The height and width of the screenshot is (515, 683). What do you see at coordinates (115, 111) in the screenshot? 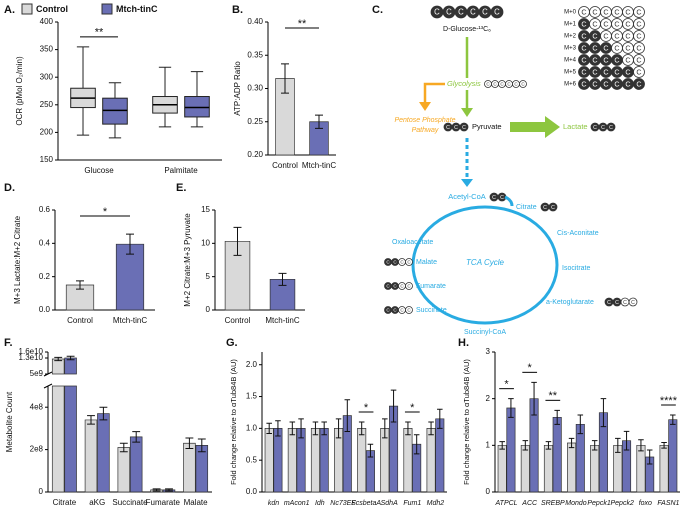
I see `box` at bounding box center [115, 111].